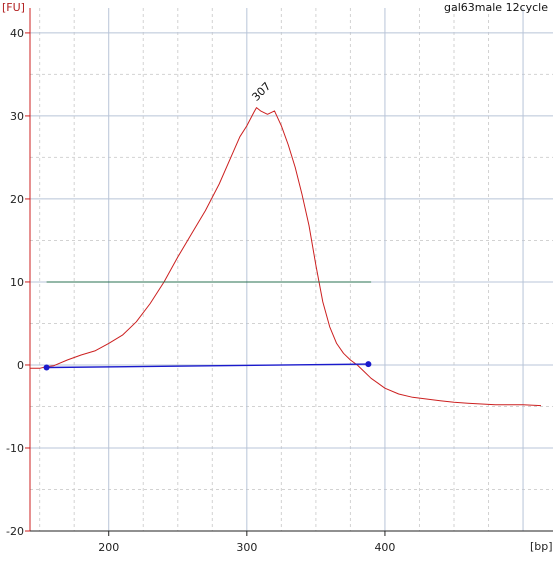  Describe the element at coordinates (17, 199) in the screenshot. I see `y-tick-label: 20` at that location.